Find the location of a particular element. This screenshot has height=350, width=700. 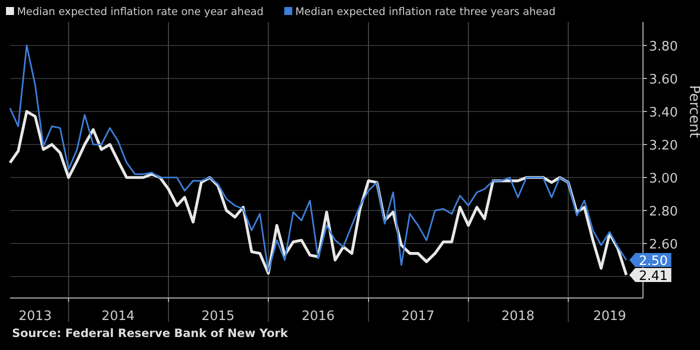

y-tick-label: 3.20 is located at coordinates (663, 146).